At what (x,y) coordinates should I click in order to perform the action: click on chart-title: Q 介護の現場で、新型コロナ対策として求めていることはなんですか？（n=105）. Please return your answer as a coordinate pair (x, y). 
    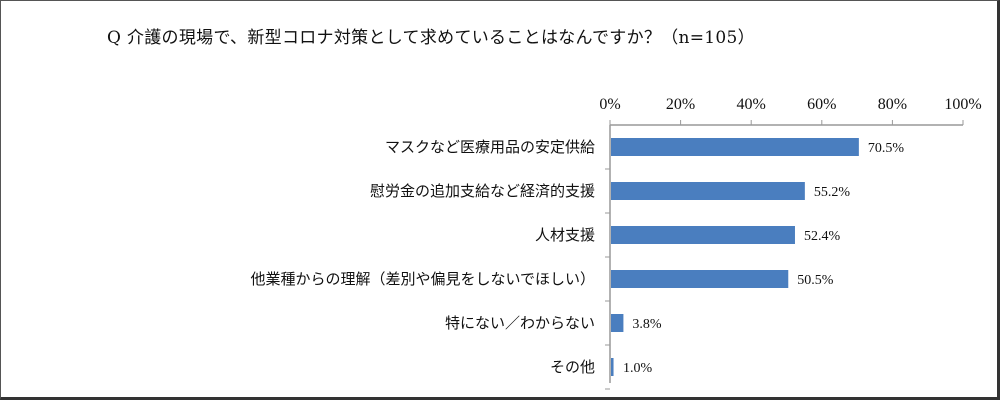
    Looking at the image, I should click on (431, 38).